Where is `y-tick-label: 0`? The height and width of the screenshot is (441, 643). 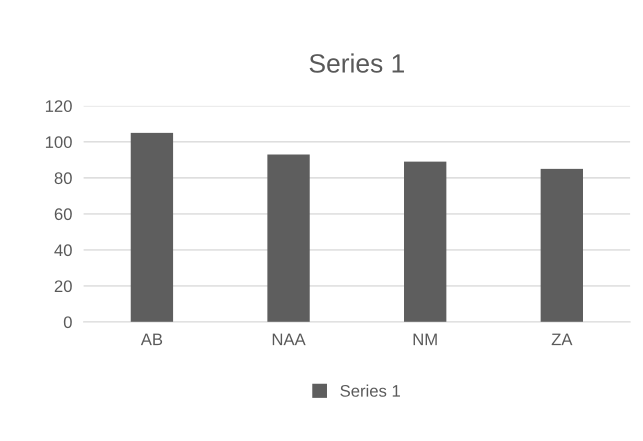 y-tick-label: 0 is located at coordinates (68, 322).